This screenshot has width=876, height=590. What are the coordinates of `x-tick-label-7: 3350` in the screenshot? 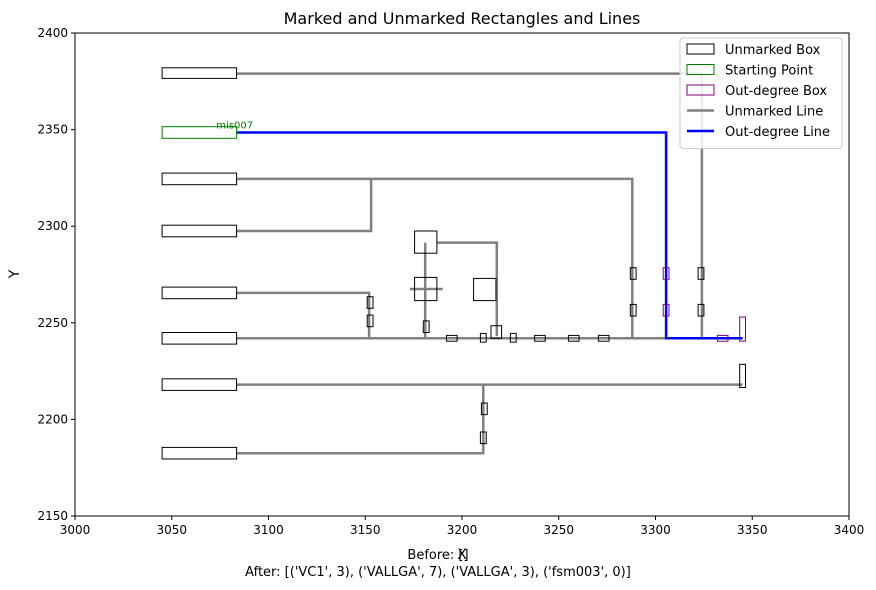 It's located at (752, 530).